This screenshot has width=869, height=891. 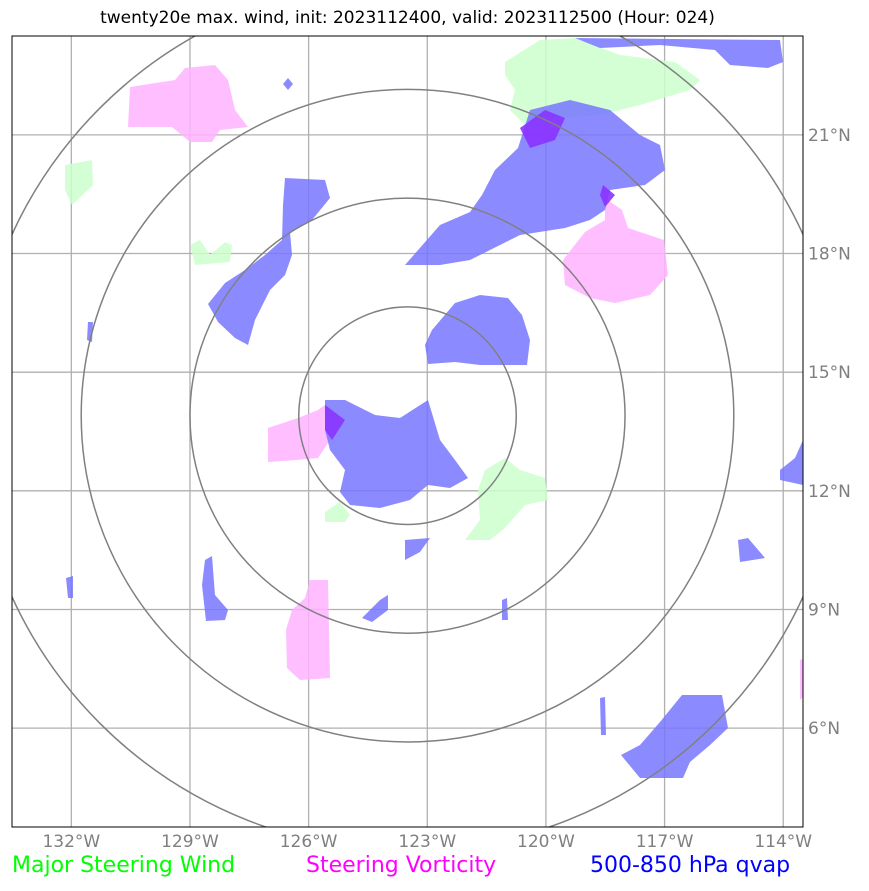 I want to click on lat-tick-label: 18°N, so click(x=829, y=255).